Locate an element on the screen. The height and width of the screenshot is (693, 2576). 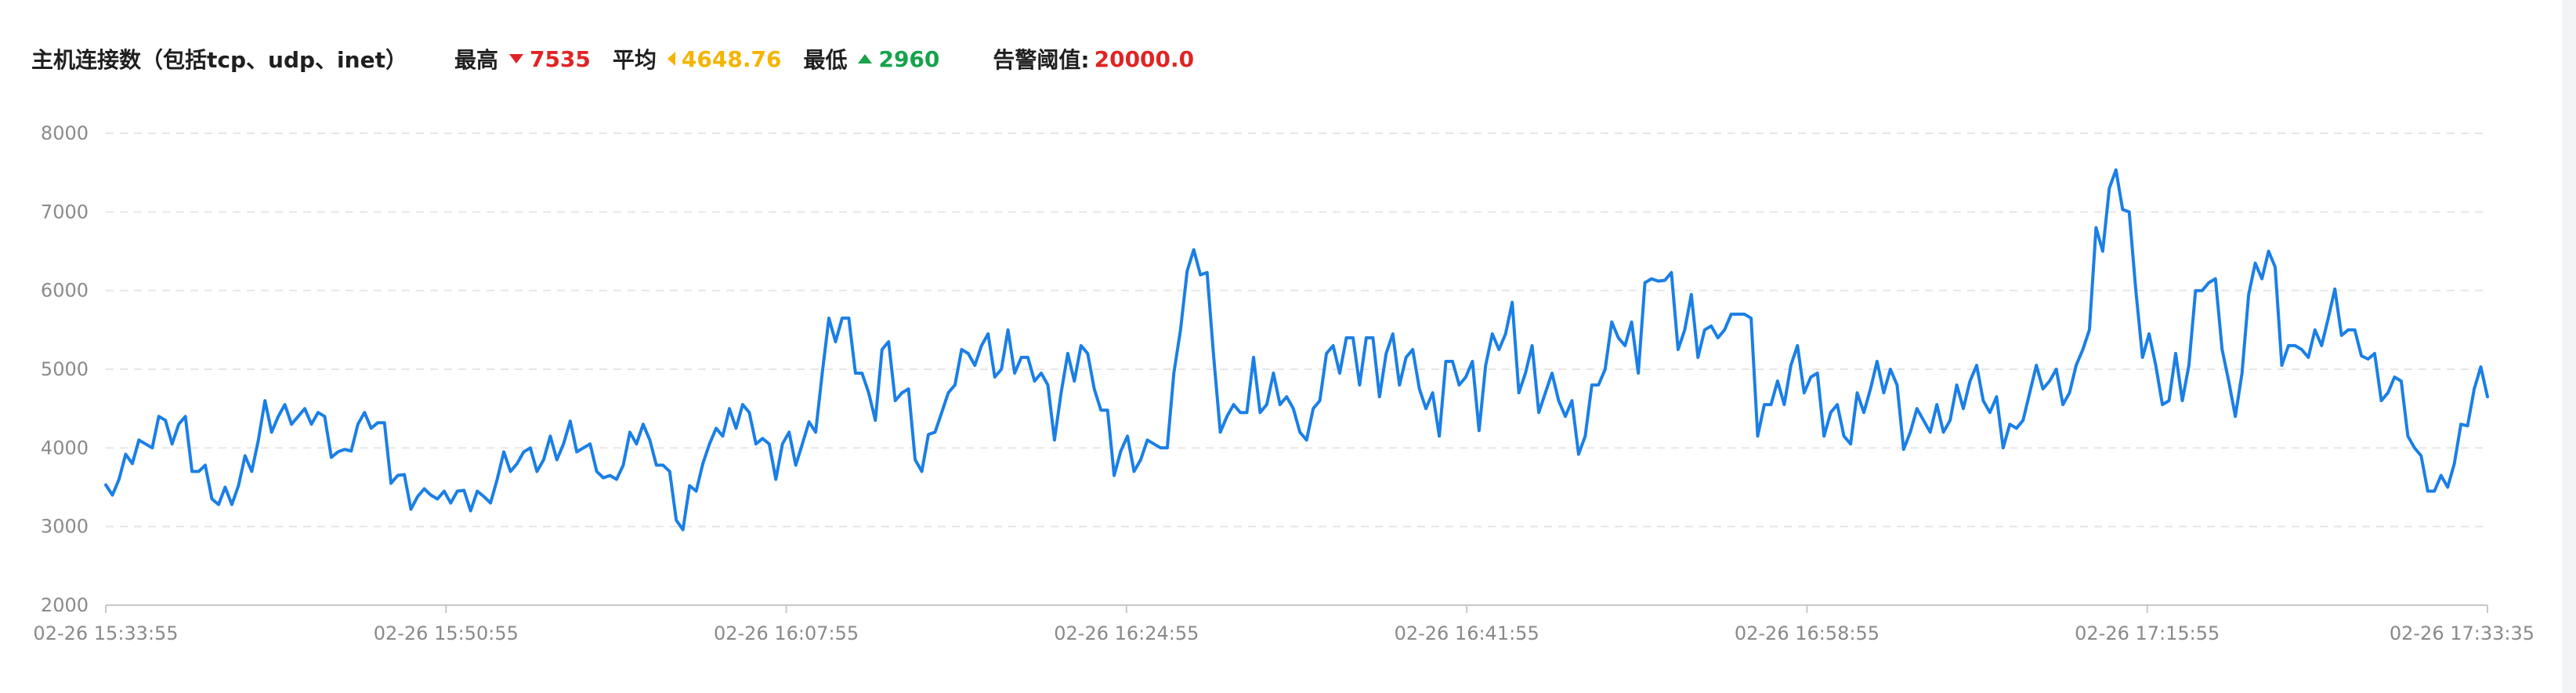
x-tick-label: 02-26 15:33:55 is located at coordinates (105, 633).